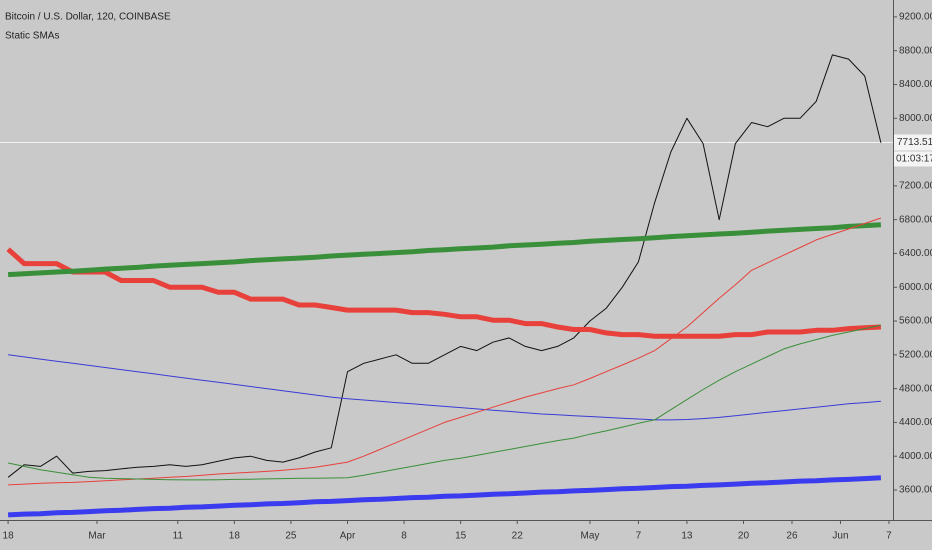 This screenshot has height=550, width=932. What do you see at coordinates (915, 287) in the screenshot?
I see `y-tick-label: 6000.00` at bounding box center [915, 287].